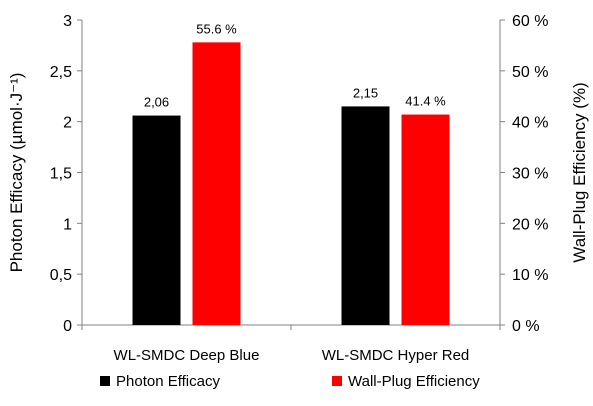  I want to click on x-category-label: WL-SMDC Deep Blue, so click(187, 355).